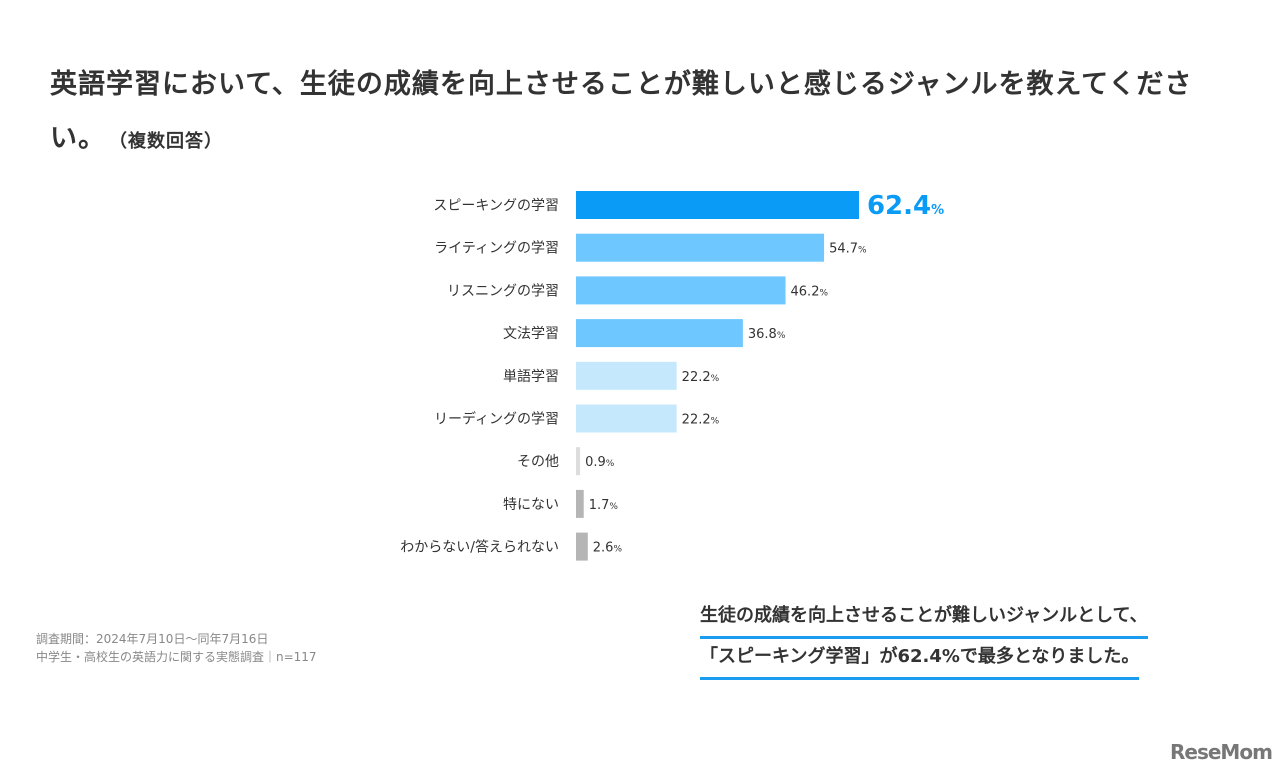 This screenshot has width=1280, height=777. What do you see at coordinates (924, 618) in the screenshot?
I see `summary-line-1: 生徒の成績を向上させることが難しいジャンルとして、` at bounding box center [924, 618].